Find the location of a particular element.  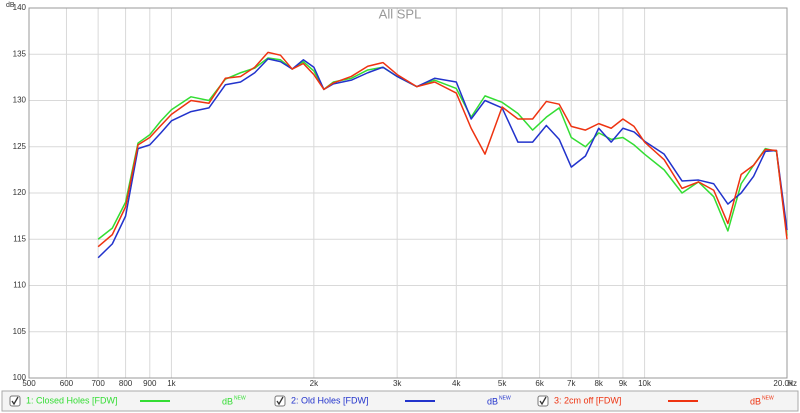

x-tick-label: 10k is located at coordinates (645, 383).